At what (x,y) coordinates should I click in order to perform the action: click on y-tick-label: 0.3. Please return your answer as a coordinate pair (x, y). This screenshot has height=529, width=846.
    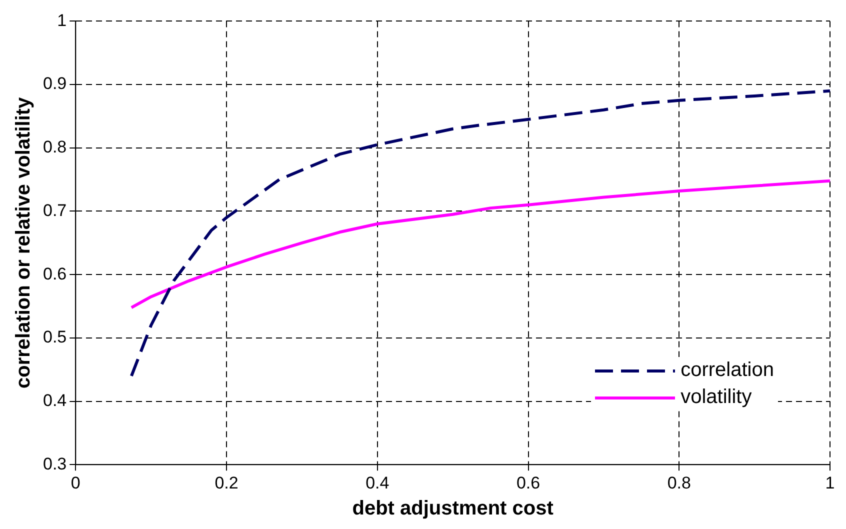
    Looking at the image, I should click on (54, 464).